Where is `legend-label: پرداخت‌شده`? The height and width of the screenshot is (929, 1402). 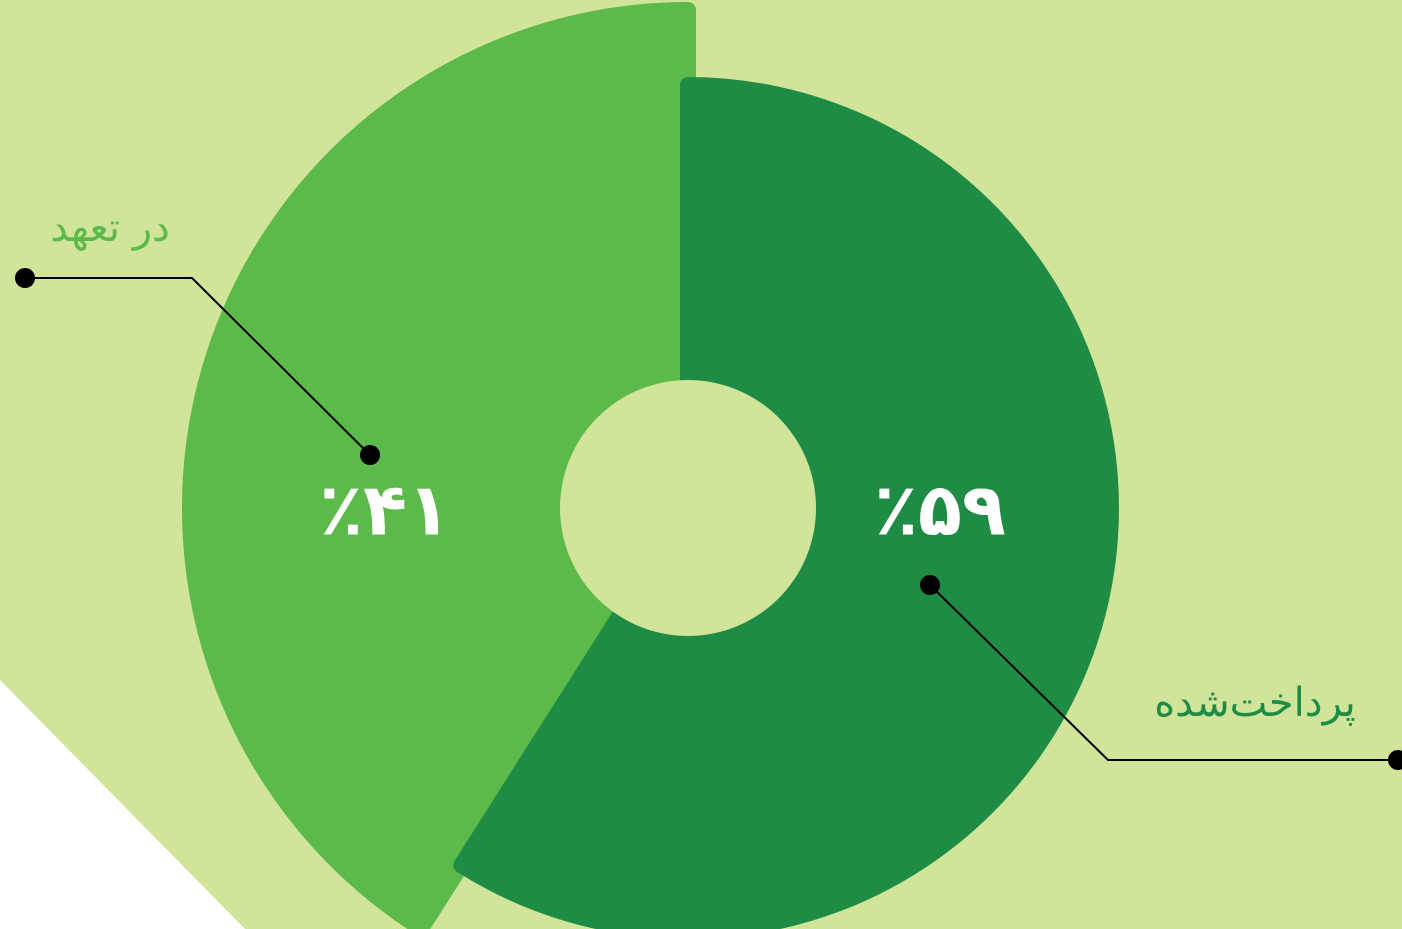
legend-label: پرداخت‌شده is located at coordinates (1255, 703).